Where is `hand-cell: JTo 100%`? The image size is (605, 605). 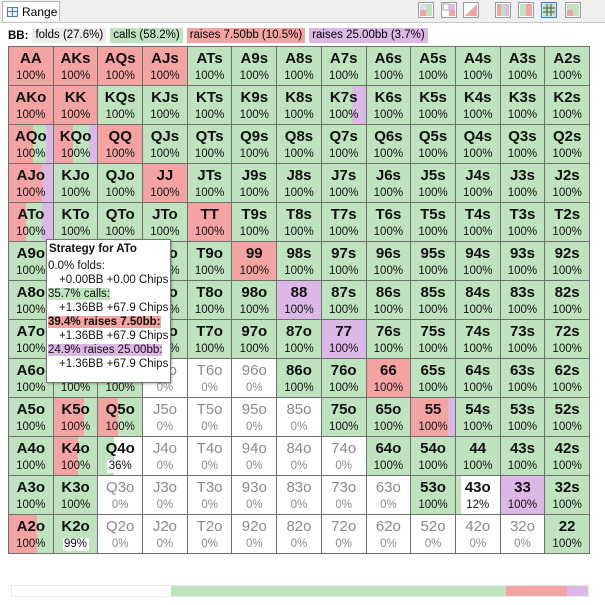
hand-cell: JTo 100% is located at coordinates (165, 222).